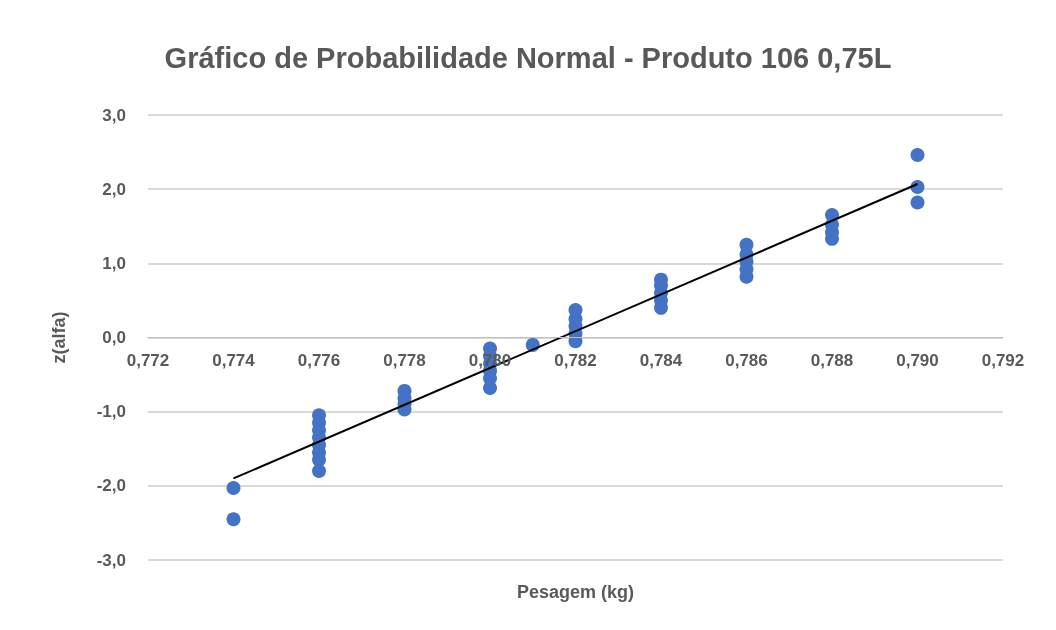 This screenshot has height=630, width=1056. Describe the element at coordinates (234, 360) in the screenshot. I see `x-tick-label: 0,774` at that location.